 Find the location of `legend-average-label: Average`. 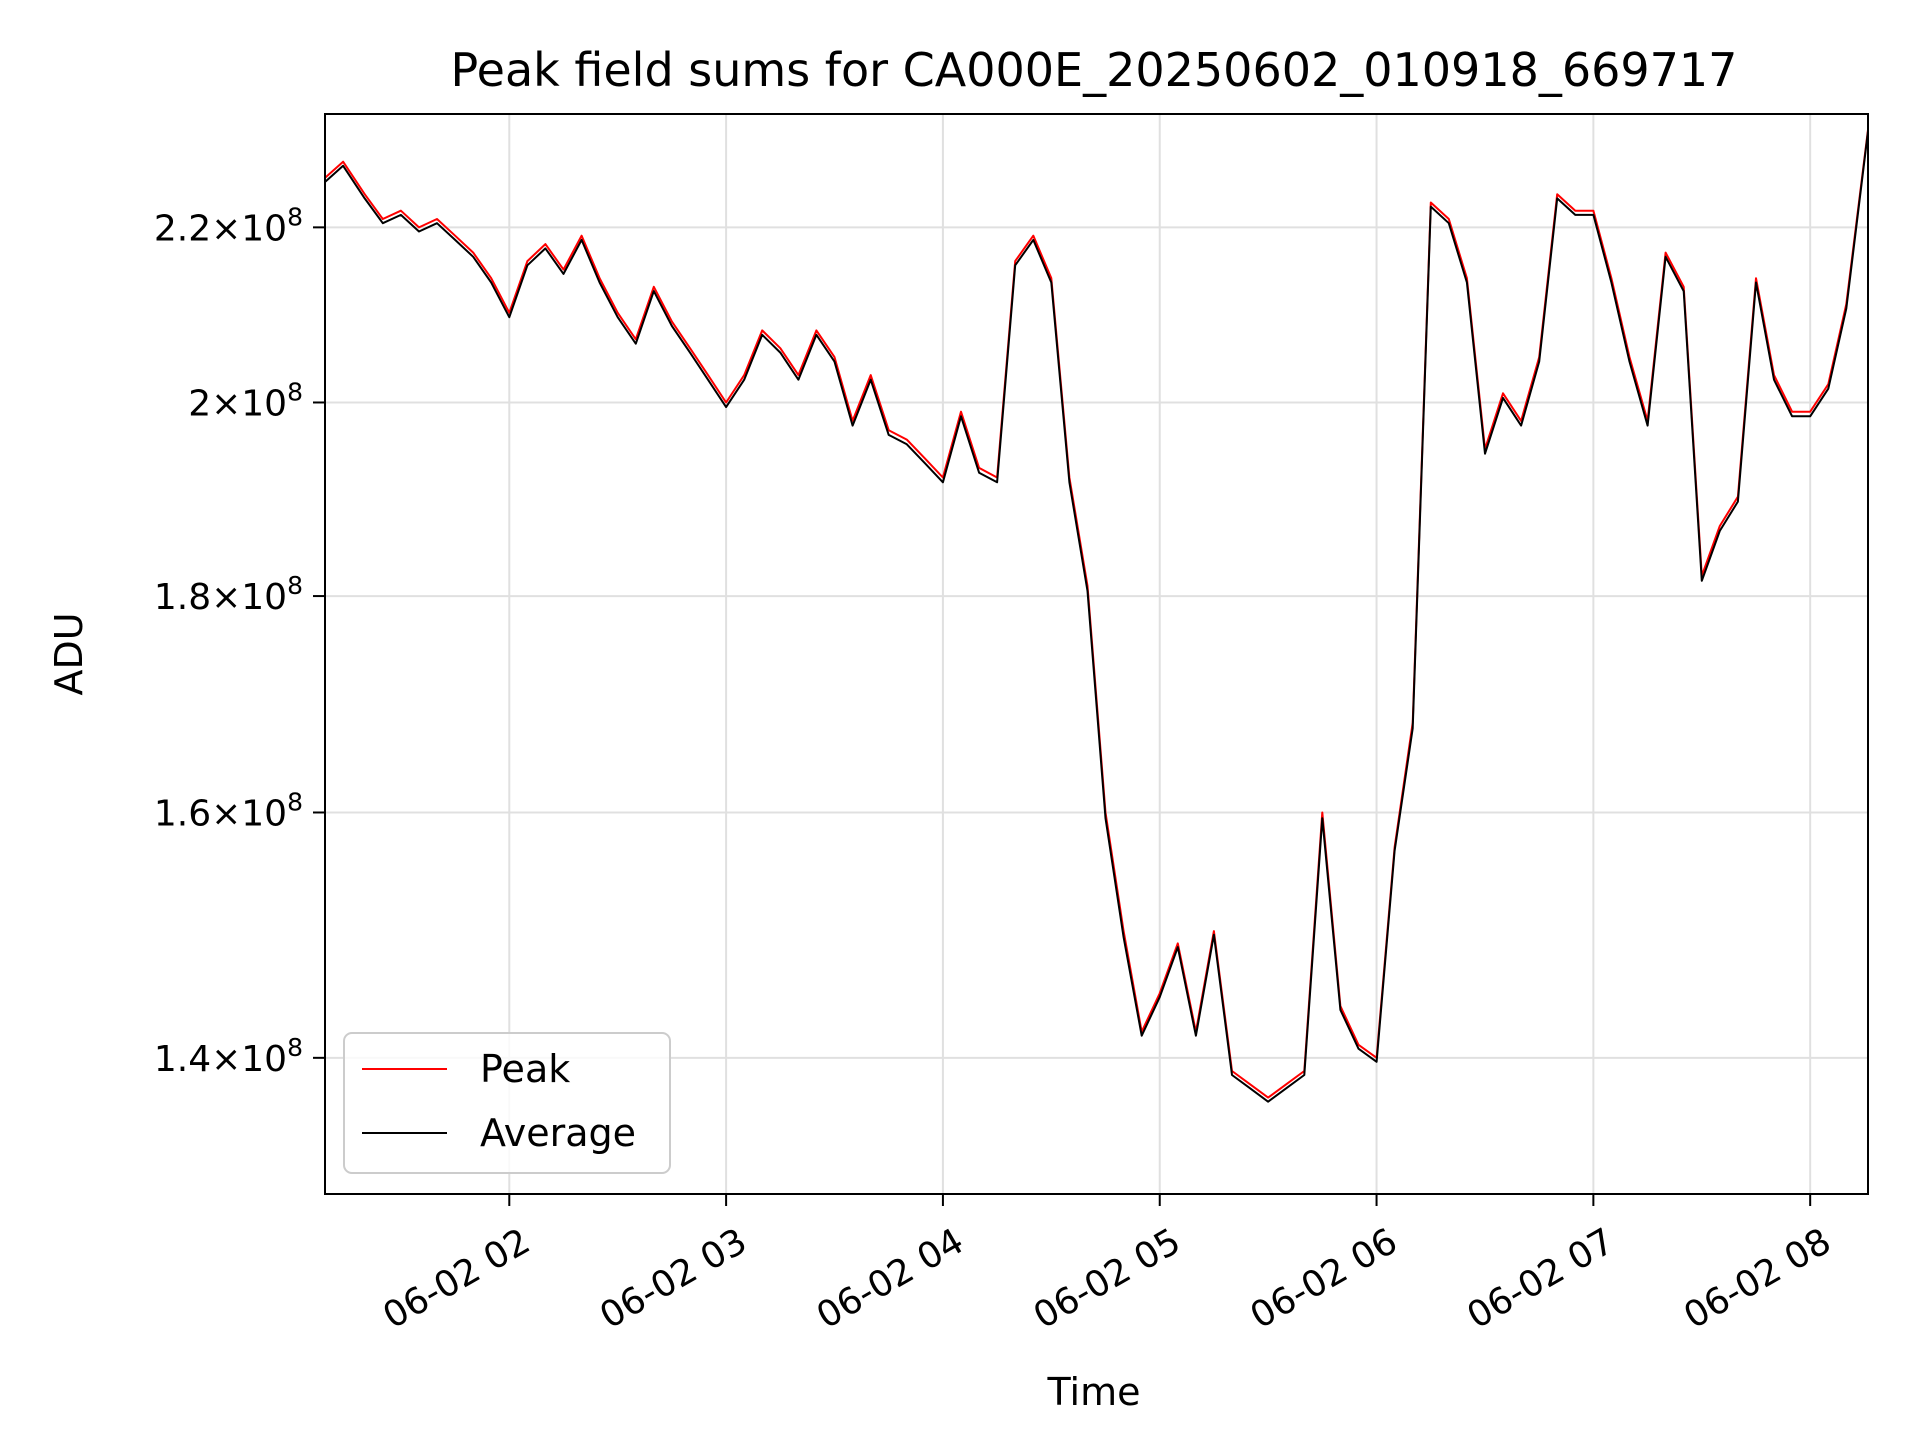

legend-average-label: Average is located at coordinates (558, 1133).